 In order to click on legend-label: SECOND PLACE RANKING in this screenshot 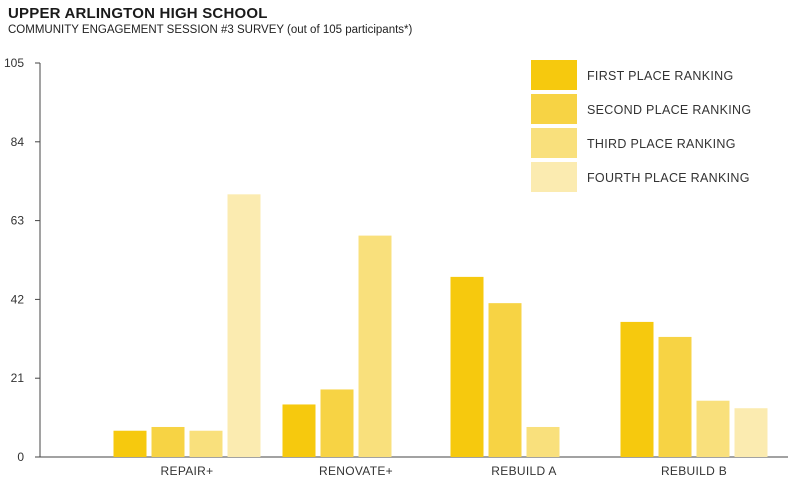, I will do `click(669, 110)`.